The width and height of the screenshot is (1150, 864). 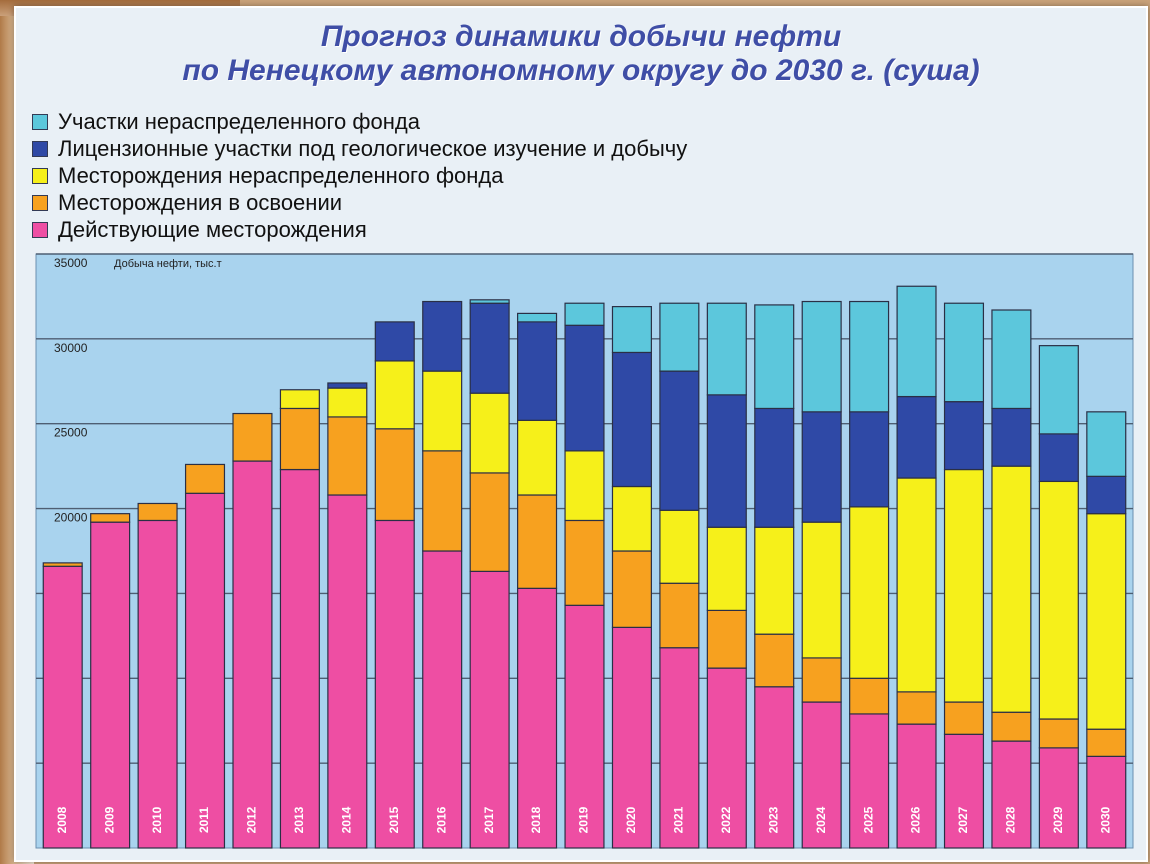 I want to click on x-tick-label: 2016, so click(x=441, y=819).